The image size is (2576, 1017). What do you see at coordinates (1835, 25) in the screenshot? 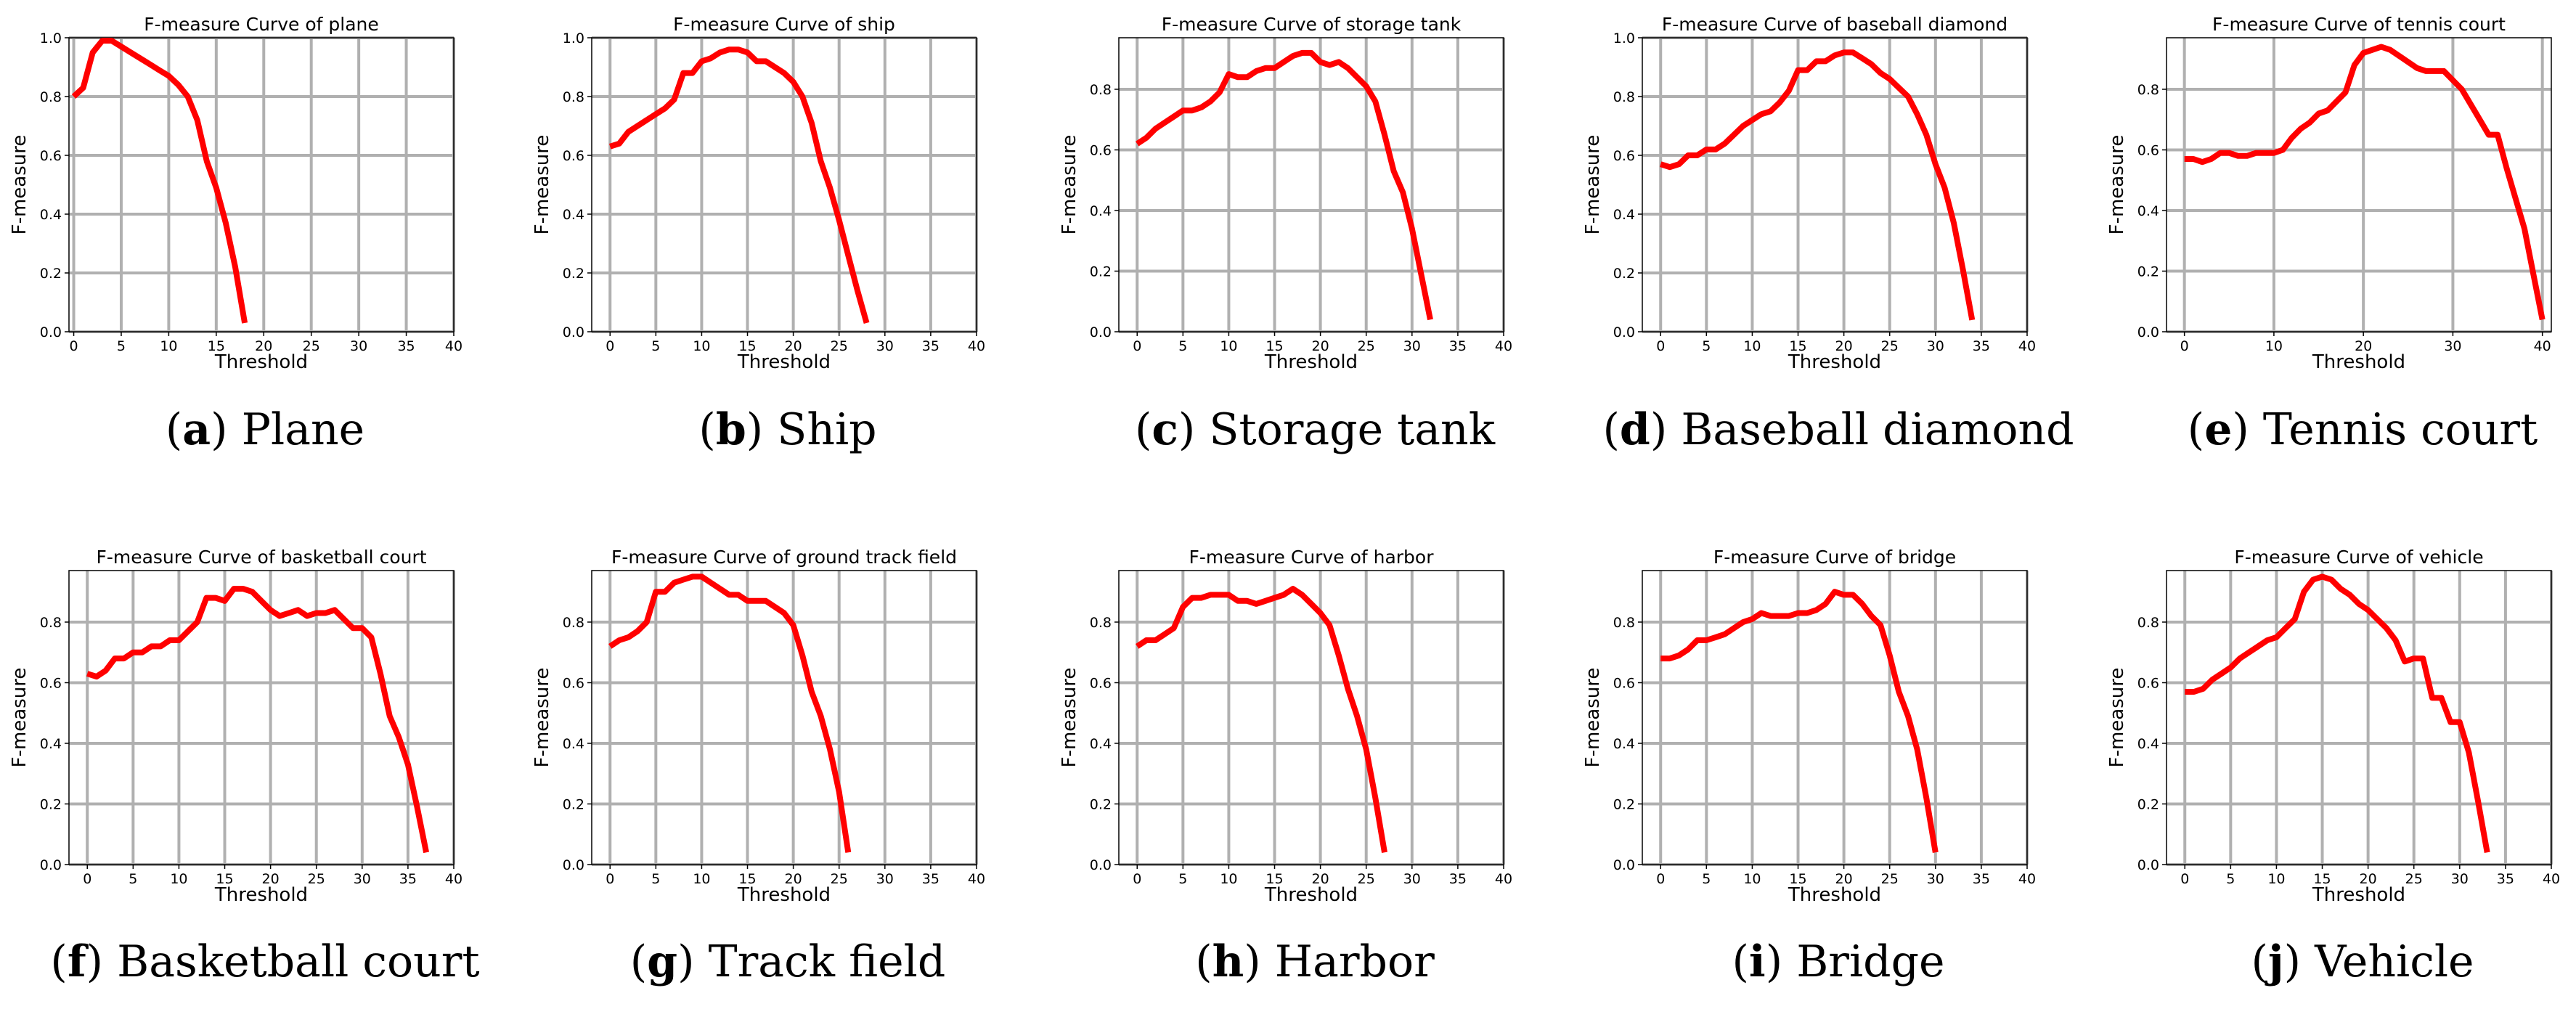
I see `chart-title: F-measure Curve of baseball diamond` at bounding box center [1835, 25].